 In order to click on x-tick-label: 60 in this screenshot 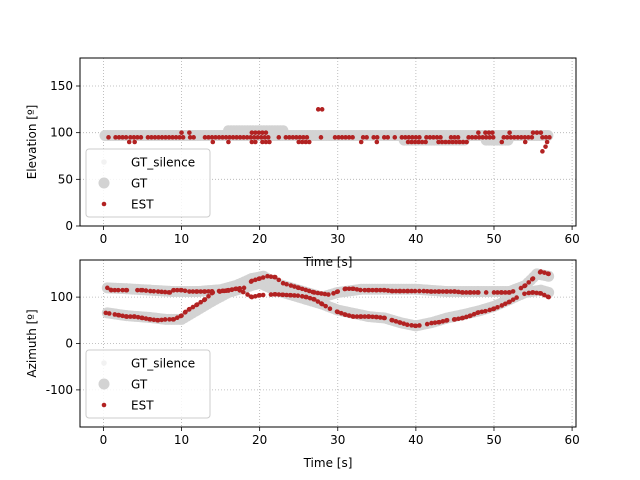, I will do `click(571, 440)`.